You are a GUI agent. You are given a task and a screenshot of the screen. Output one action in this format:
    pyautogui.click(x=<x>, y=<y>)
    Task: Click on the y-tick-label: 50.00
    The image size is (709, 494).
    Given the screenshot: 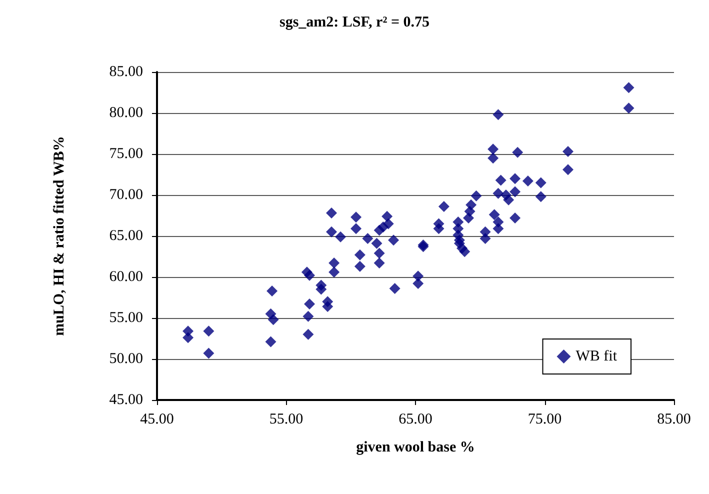 What is the action you would take?
    pyautogui.click(x=126, y=359)
    